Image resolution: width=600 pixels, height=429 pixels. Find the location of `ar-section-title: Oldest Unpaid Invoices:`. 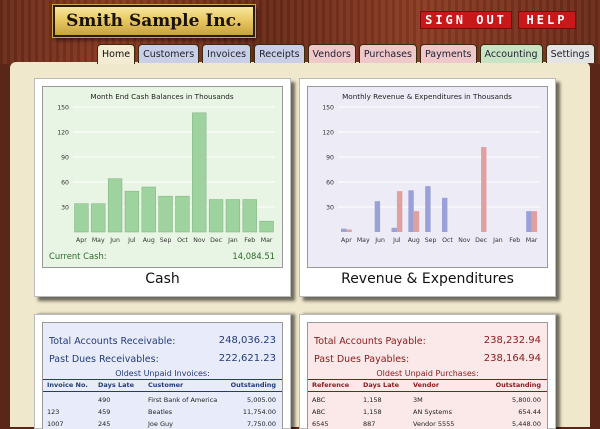

ar-section-title: Oldest Unpaid Invoices: is located at coordinates (162, 373).